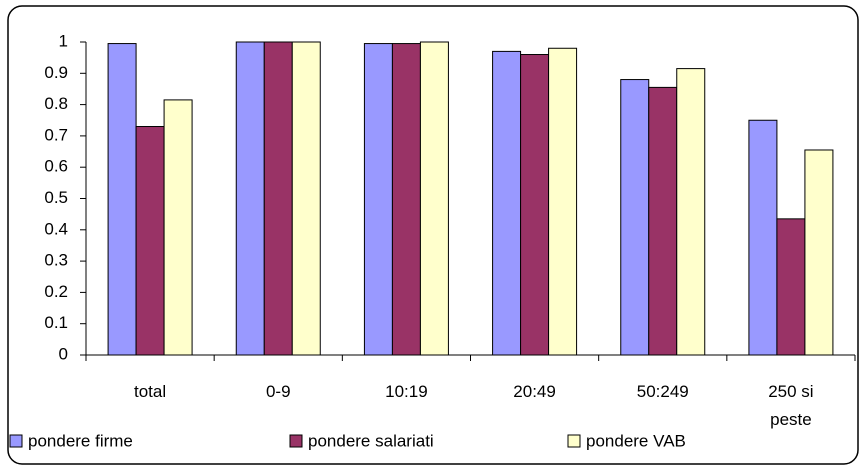 The width and height of the screenshot is (865, 468). What do you see at coordinates (56, 291) in the screenshot?
I see `y-tick-label: 0.2` at bounding box center [56, 291].